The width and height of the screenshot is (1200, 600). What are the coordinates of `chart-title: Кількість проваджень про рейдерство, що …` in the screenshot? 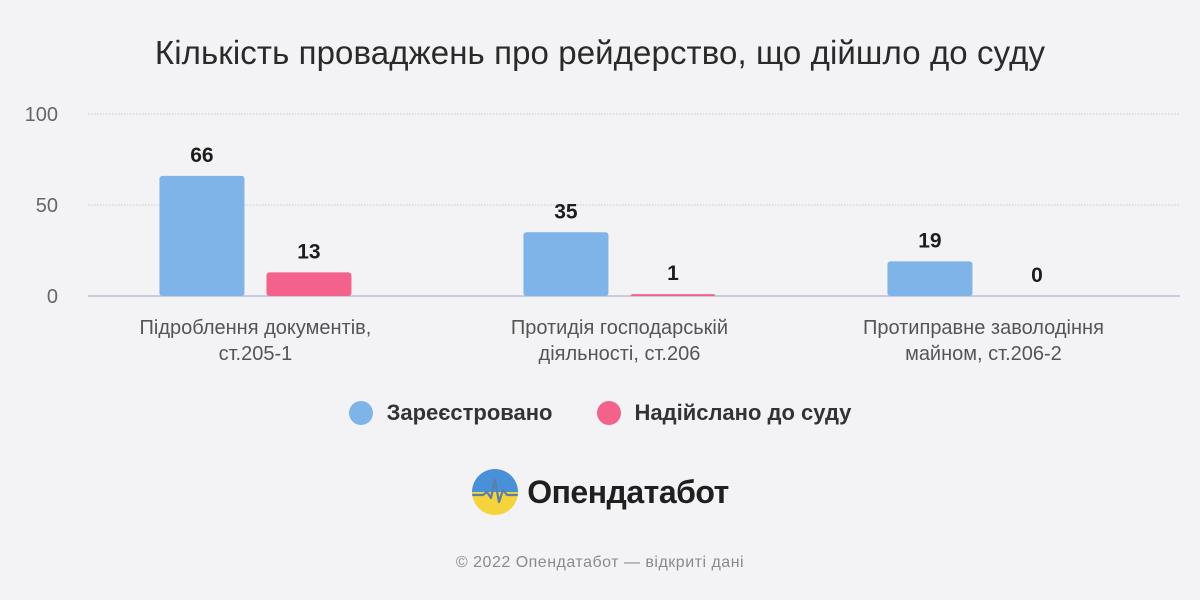 It's located at (600, 52).